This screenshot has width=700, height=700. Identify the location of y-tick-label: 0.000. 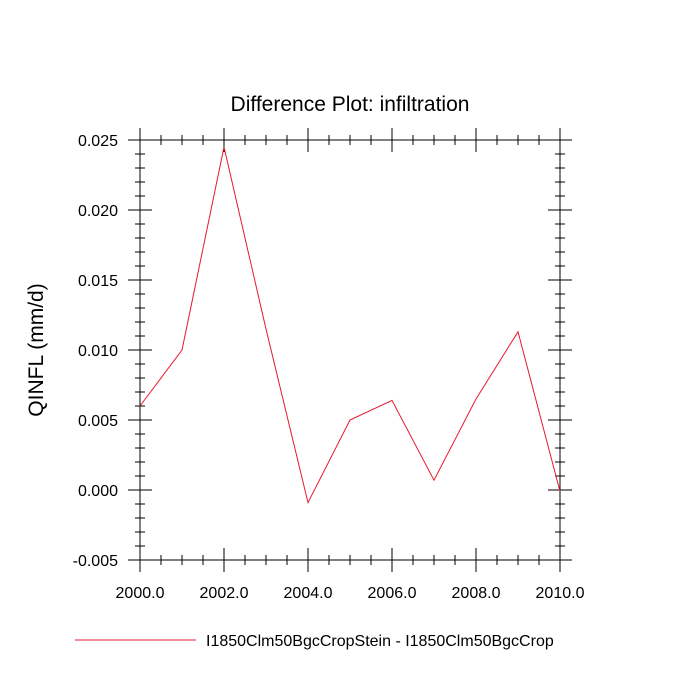
(98, 491).